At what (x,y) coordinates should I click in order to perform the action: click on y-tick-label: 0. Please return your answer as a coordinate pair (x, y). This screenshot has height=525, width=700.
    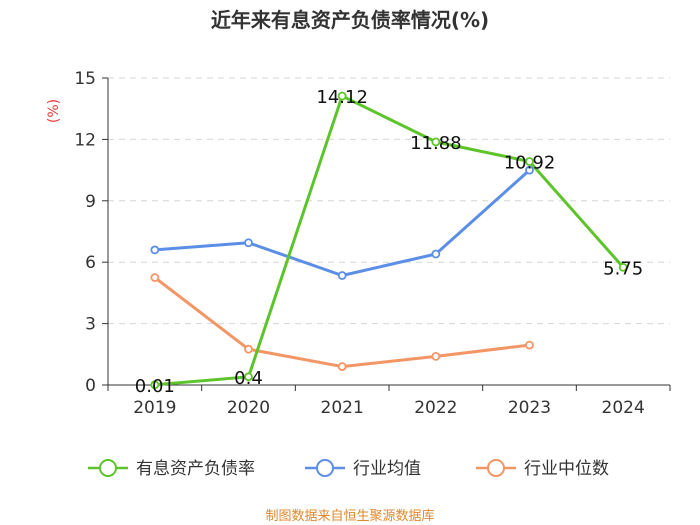
    Looking at the image, I should click on (90, 386).